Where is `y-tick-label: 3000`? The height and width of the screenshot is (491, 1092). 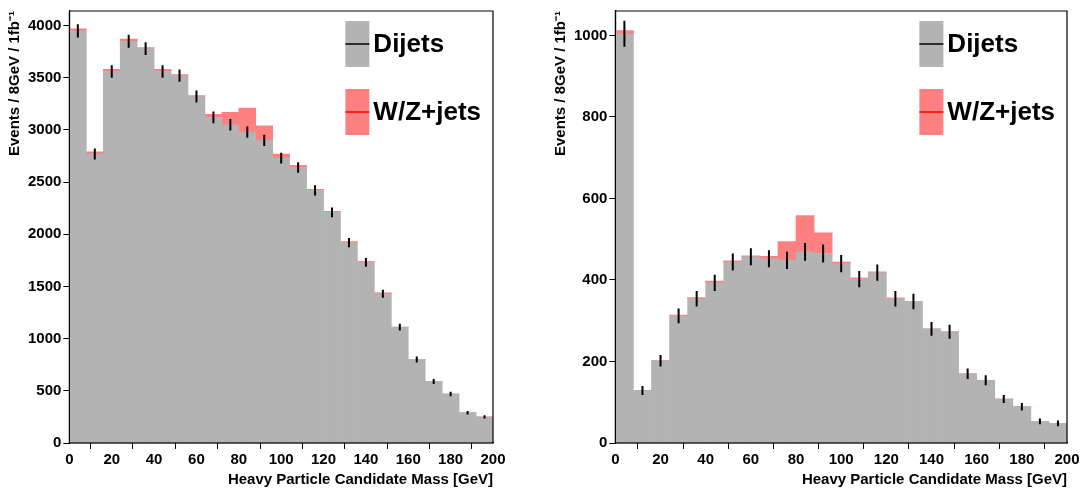 y-tick-label: 3000 is located at coordinates (44, 129).